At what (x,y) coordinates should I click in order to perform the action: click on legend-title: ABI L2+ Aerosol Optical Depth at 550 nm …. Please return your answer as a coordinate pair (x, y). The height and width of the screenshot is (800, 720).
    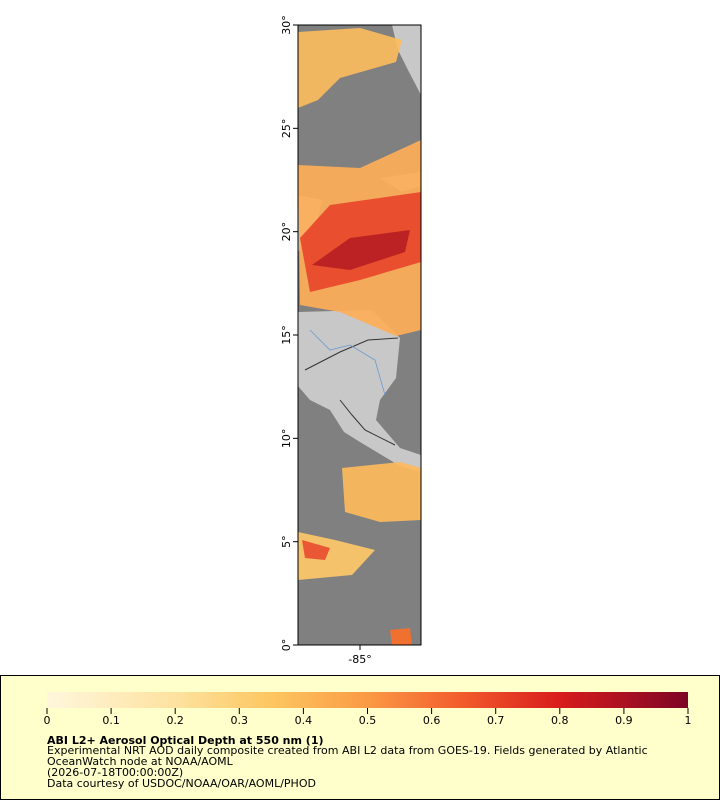
    Looking at the image, I should click on (185, 740).